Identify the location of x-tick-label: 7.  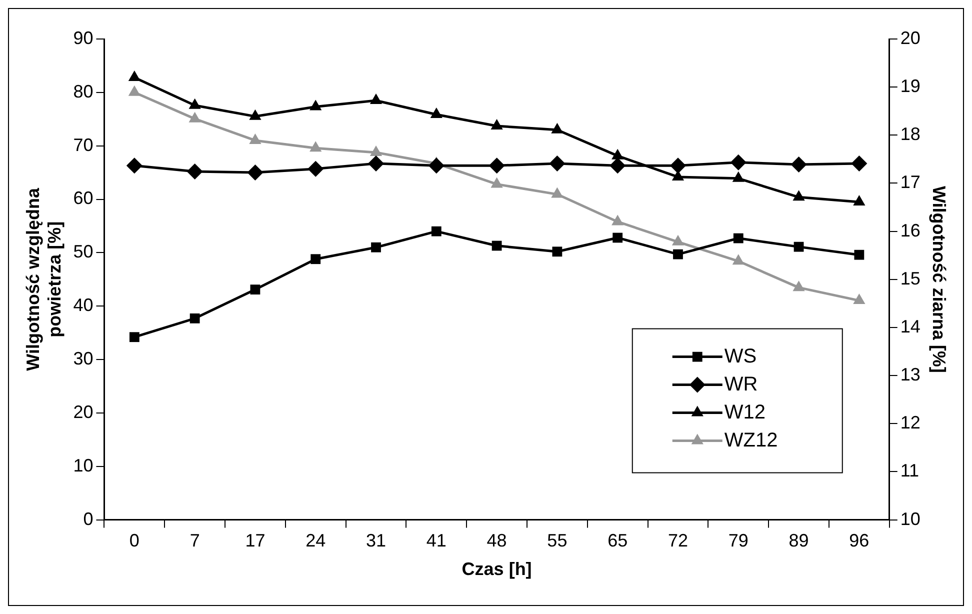
(195, 540).